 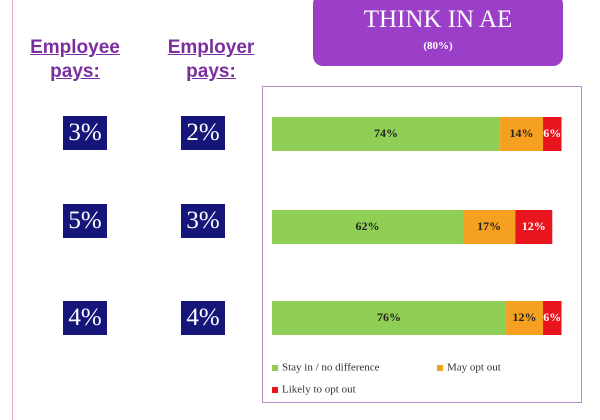 I want to click on rate-box: 2%, so click(x=203, y=133).